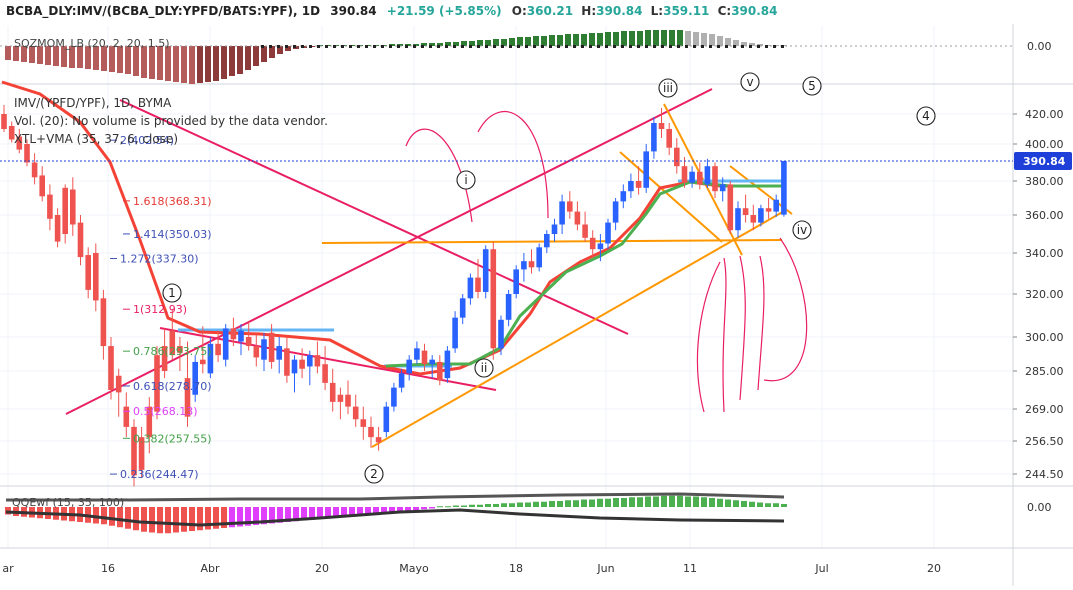 This screenshot has height=590, width=1073. I want to click on wave-label-1: 1, so click(172, 293).